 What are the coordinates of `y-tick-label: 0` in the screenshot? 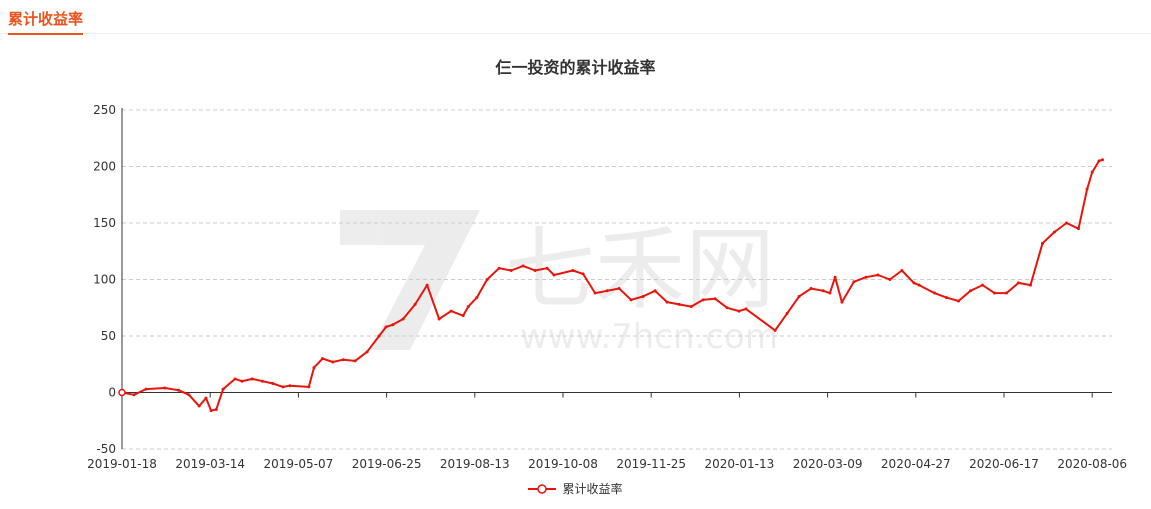 It's located at (112, 393).